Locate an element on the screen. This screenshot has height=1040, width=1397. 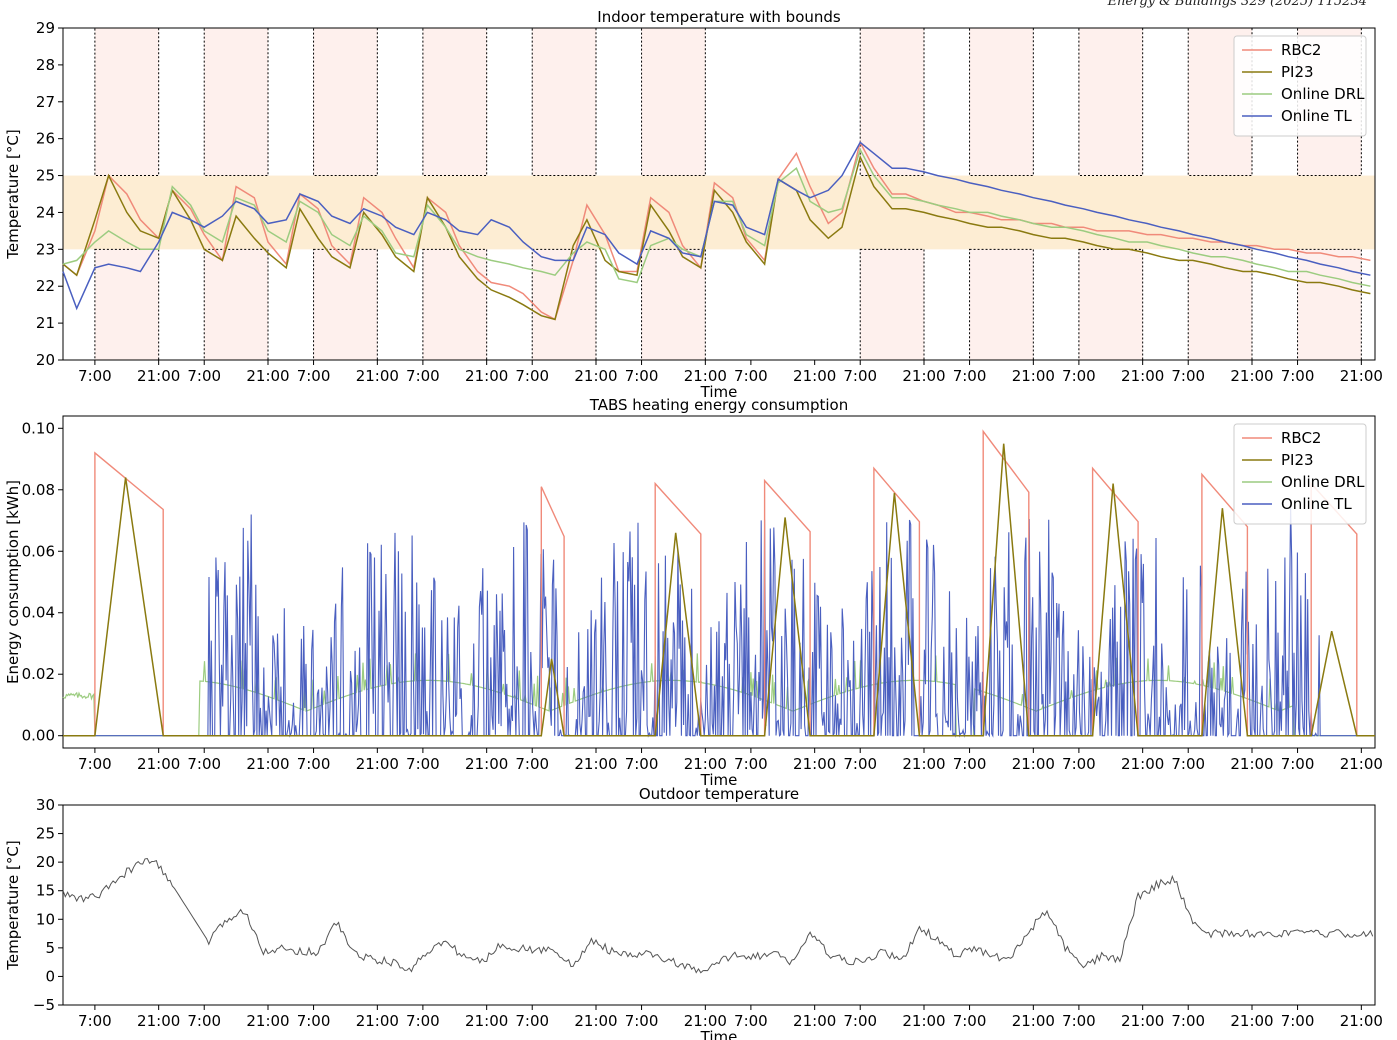
chart-title: TABS heating energy consumption is located at coordinates (719, 405).